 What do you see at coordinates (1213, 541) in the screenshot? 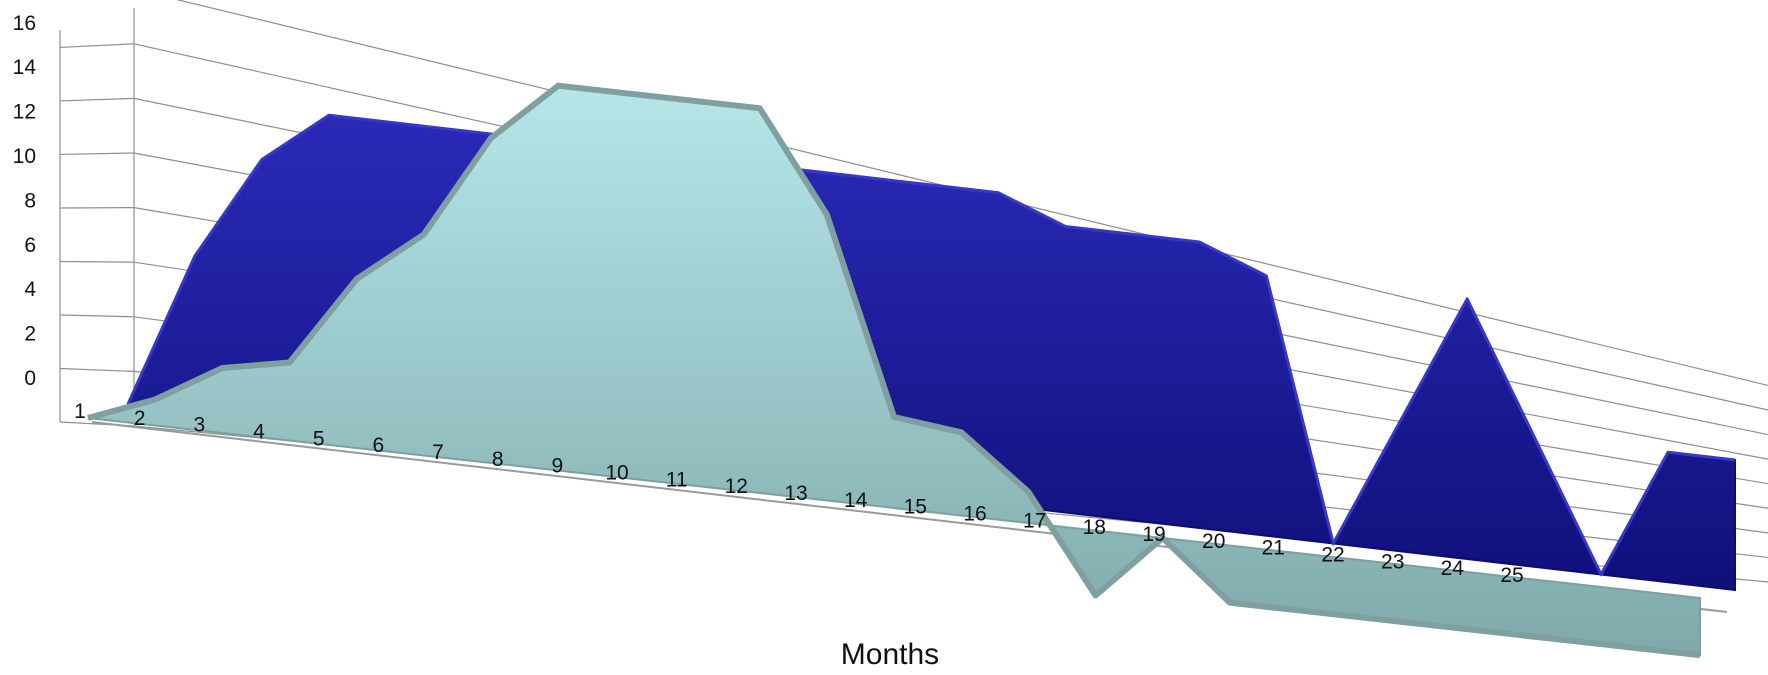
I see `x-tick-label: 20` at bounding box center [1213, 541].